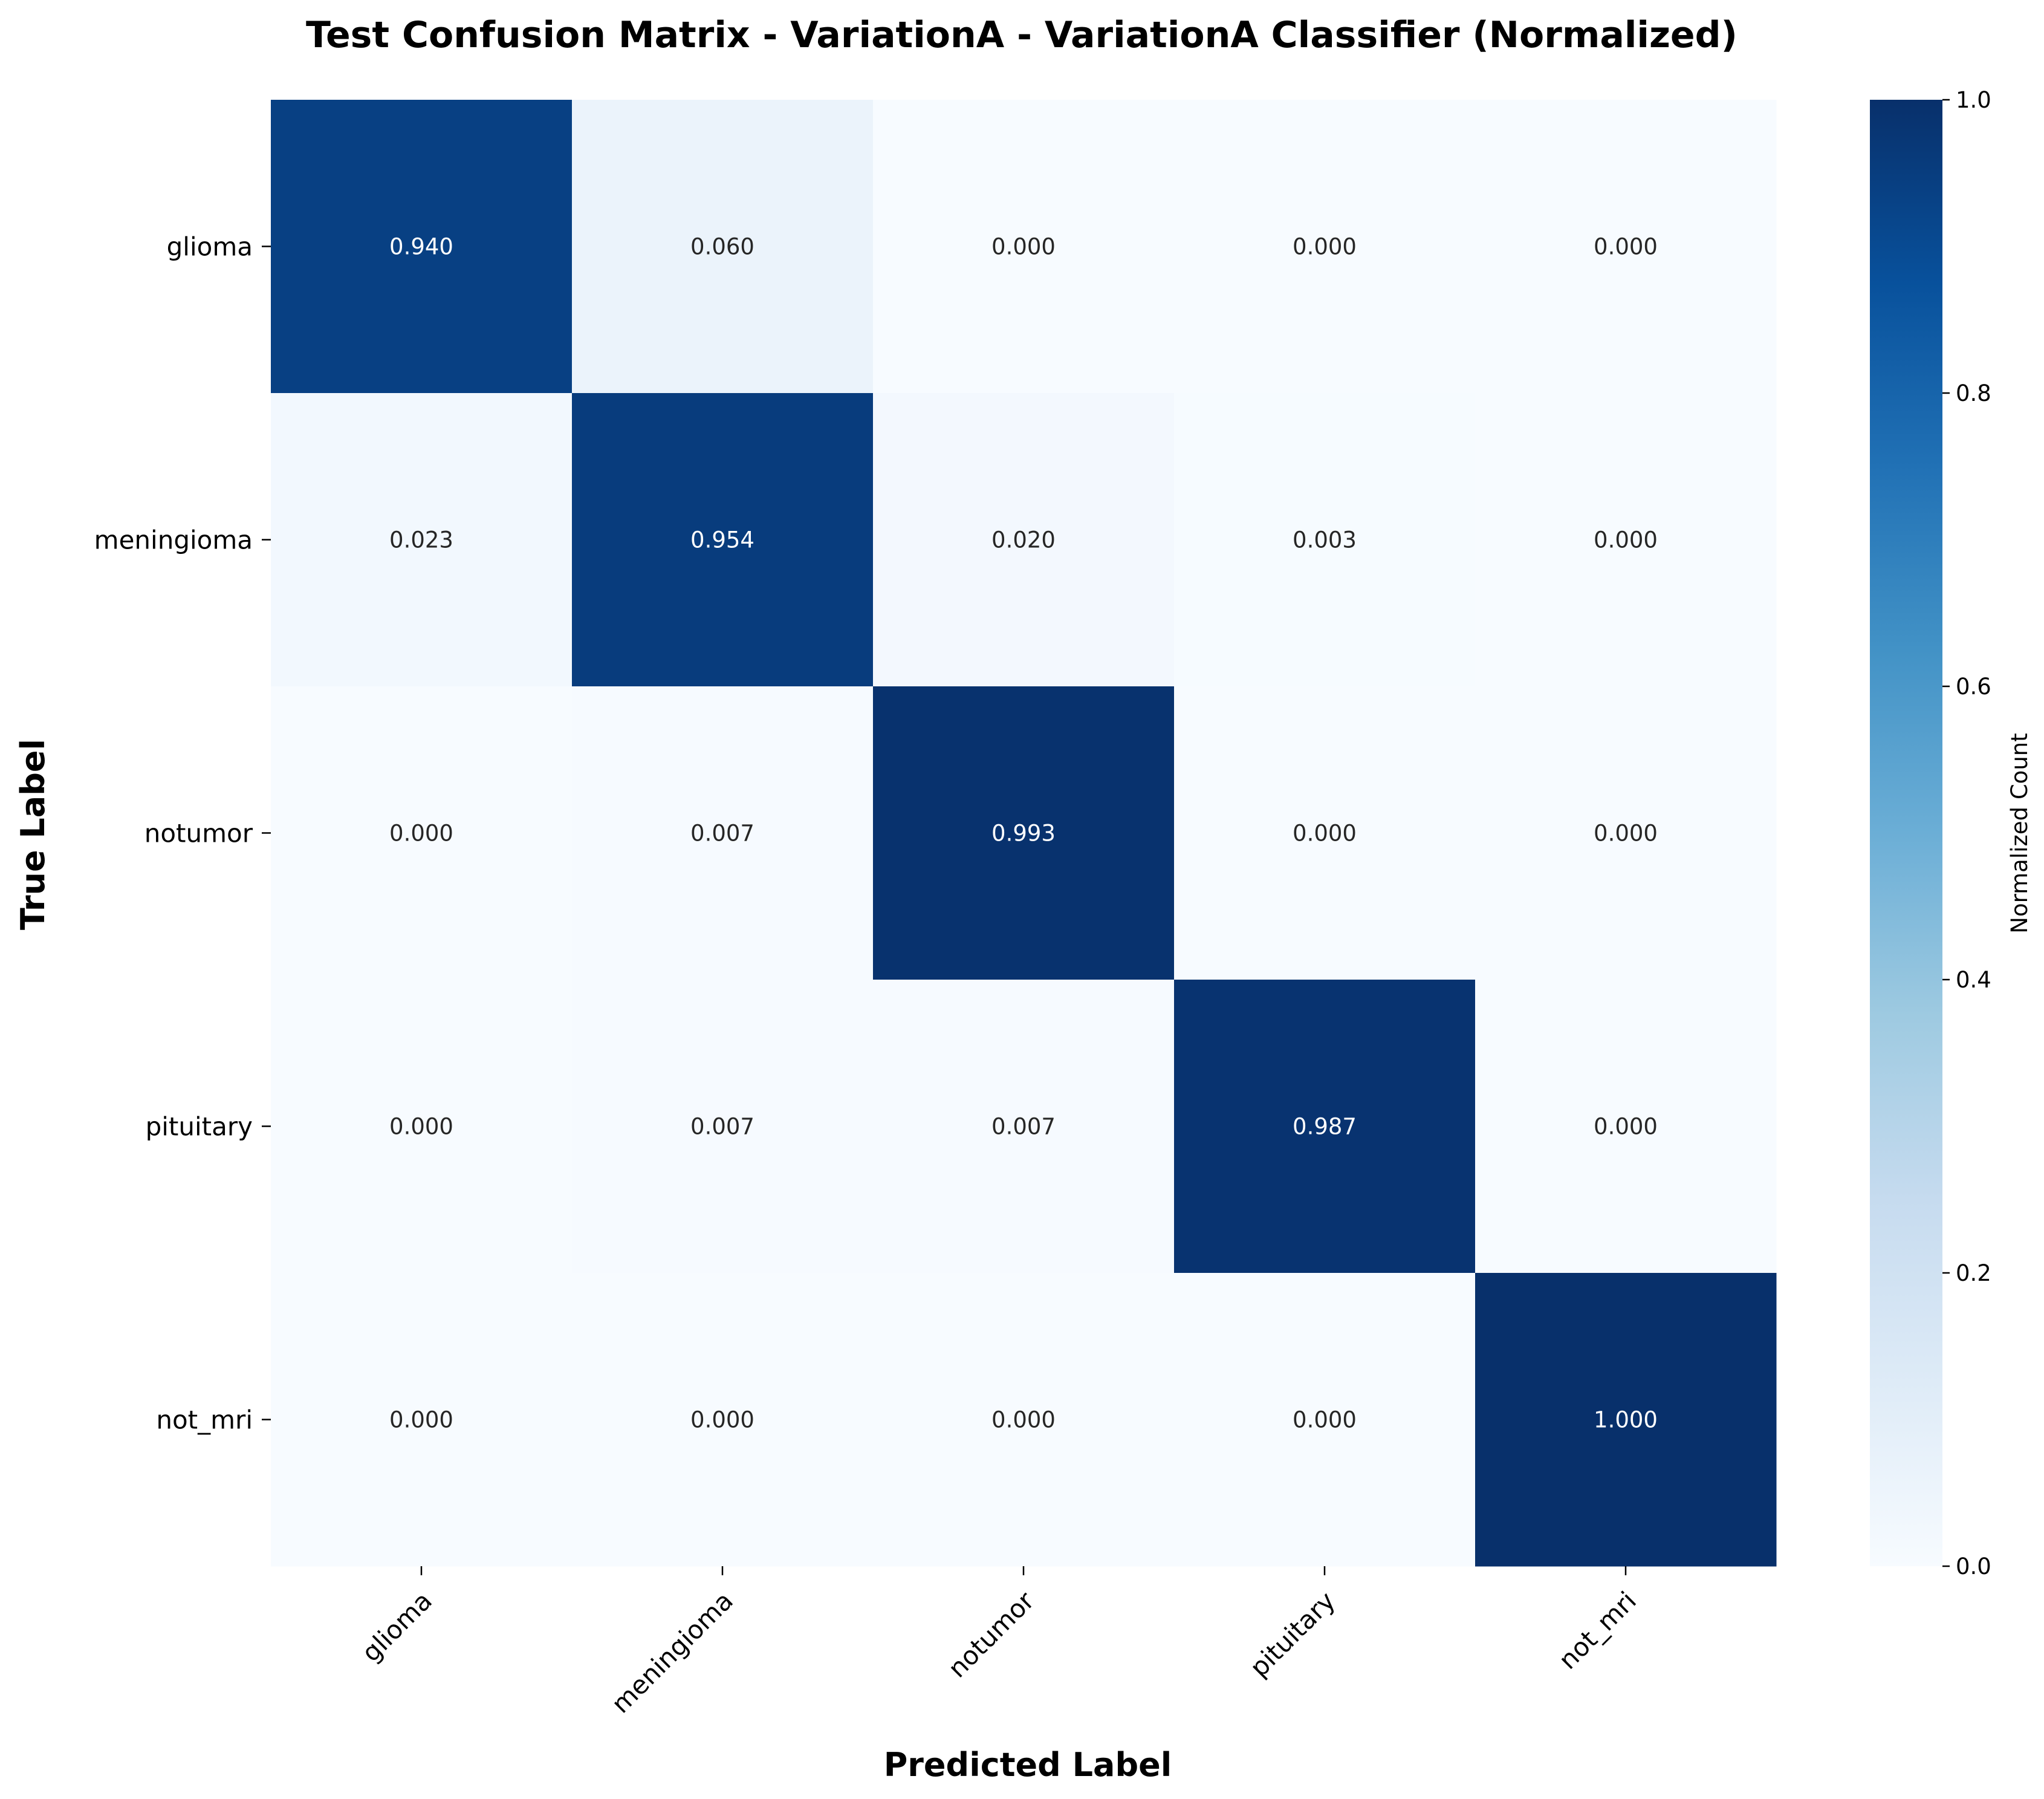 The height and width of the screenshot is (1799, 2044). I want to click on x-tick-label: meningioma, so click(672, 1652).